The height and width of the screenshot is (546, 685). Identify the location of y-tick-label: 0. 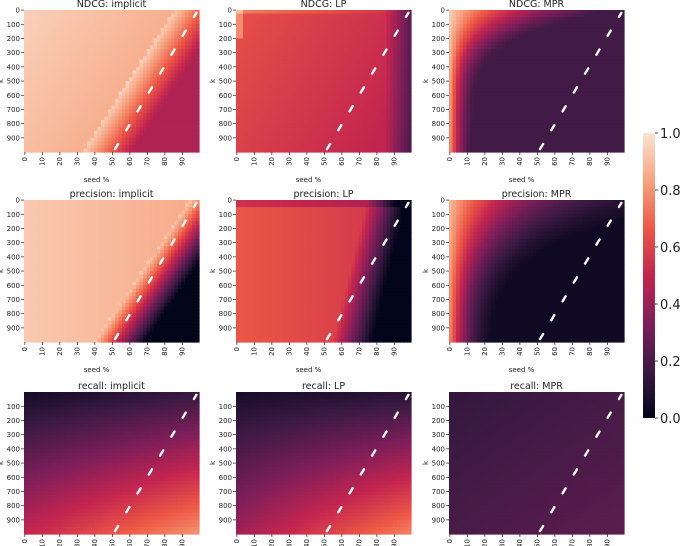
(230, 11).